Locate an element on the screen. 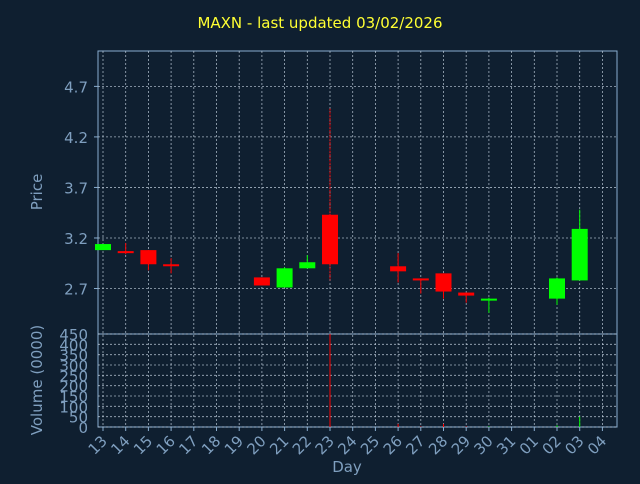  x-axis-label: Day is located at coordinates (347, 467).